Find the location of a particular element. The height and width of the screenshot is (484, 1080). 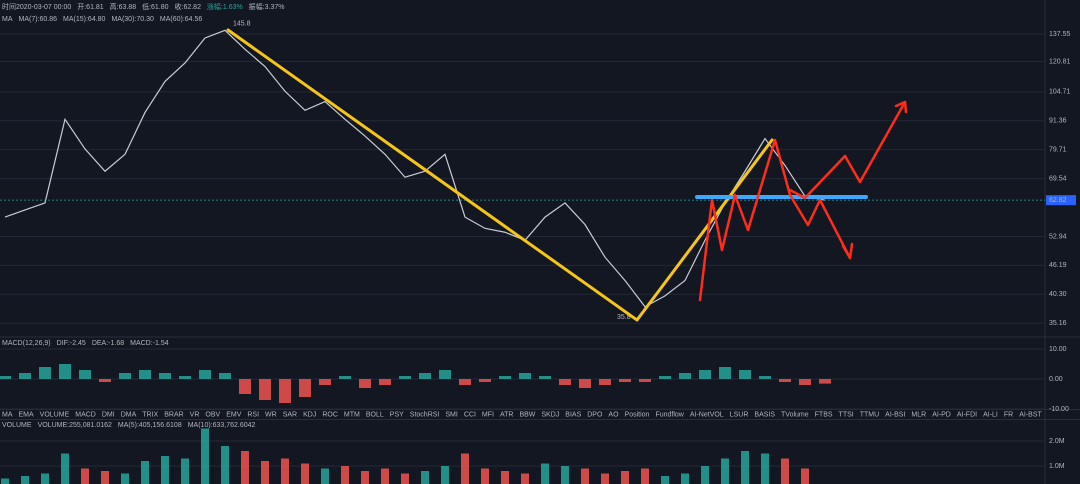

indicator-tab: MTM is located at coordinates (352, 414).